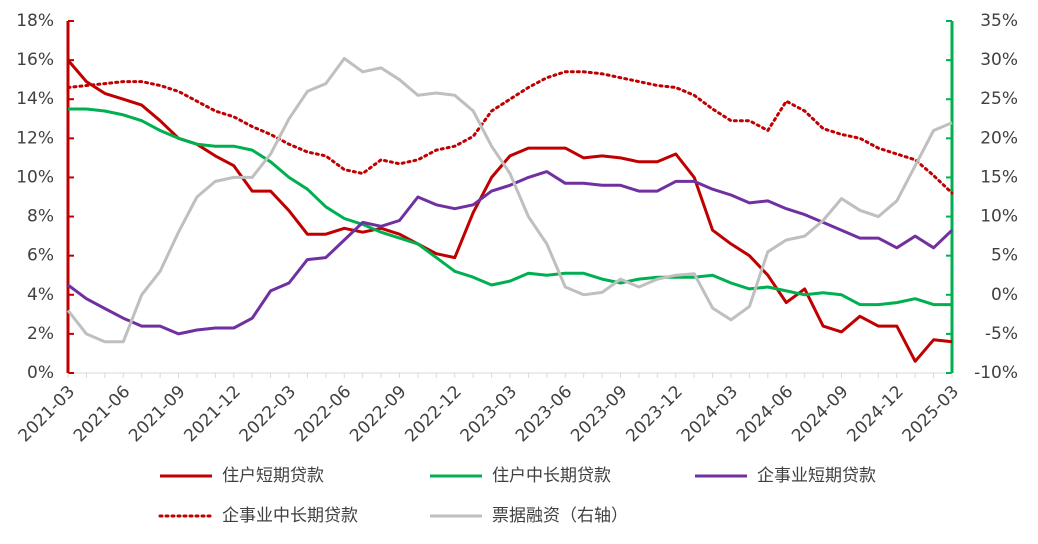  I want to click on x-tick-label: 2024-06, so click(765, 414).